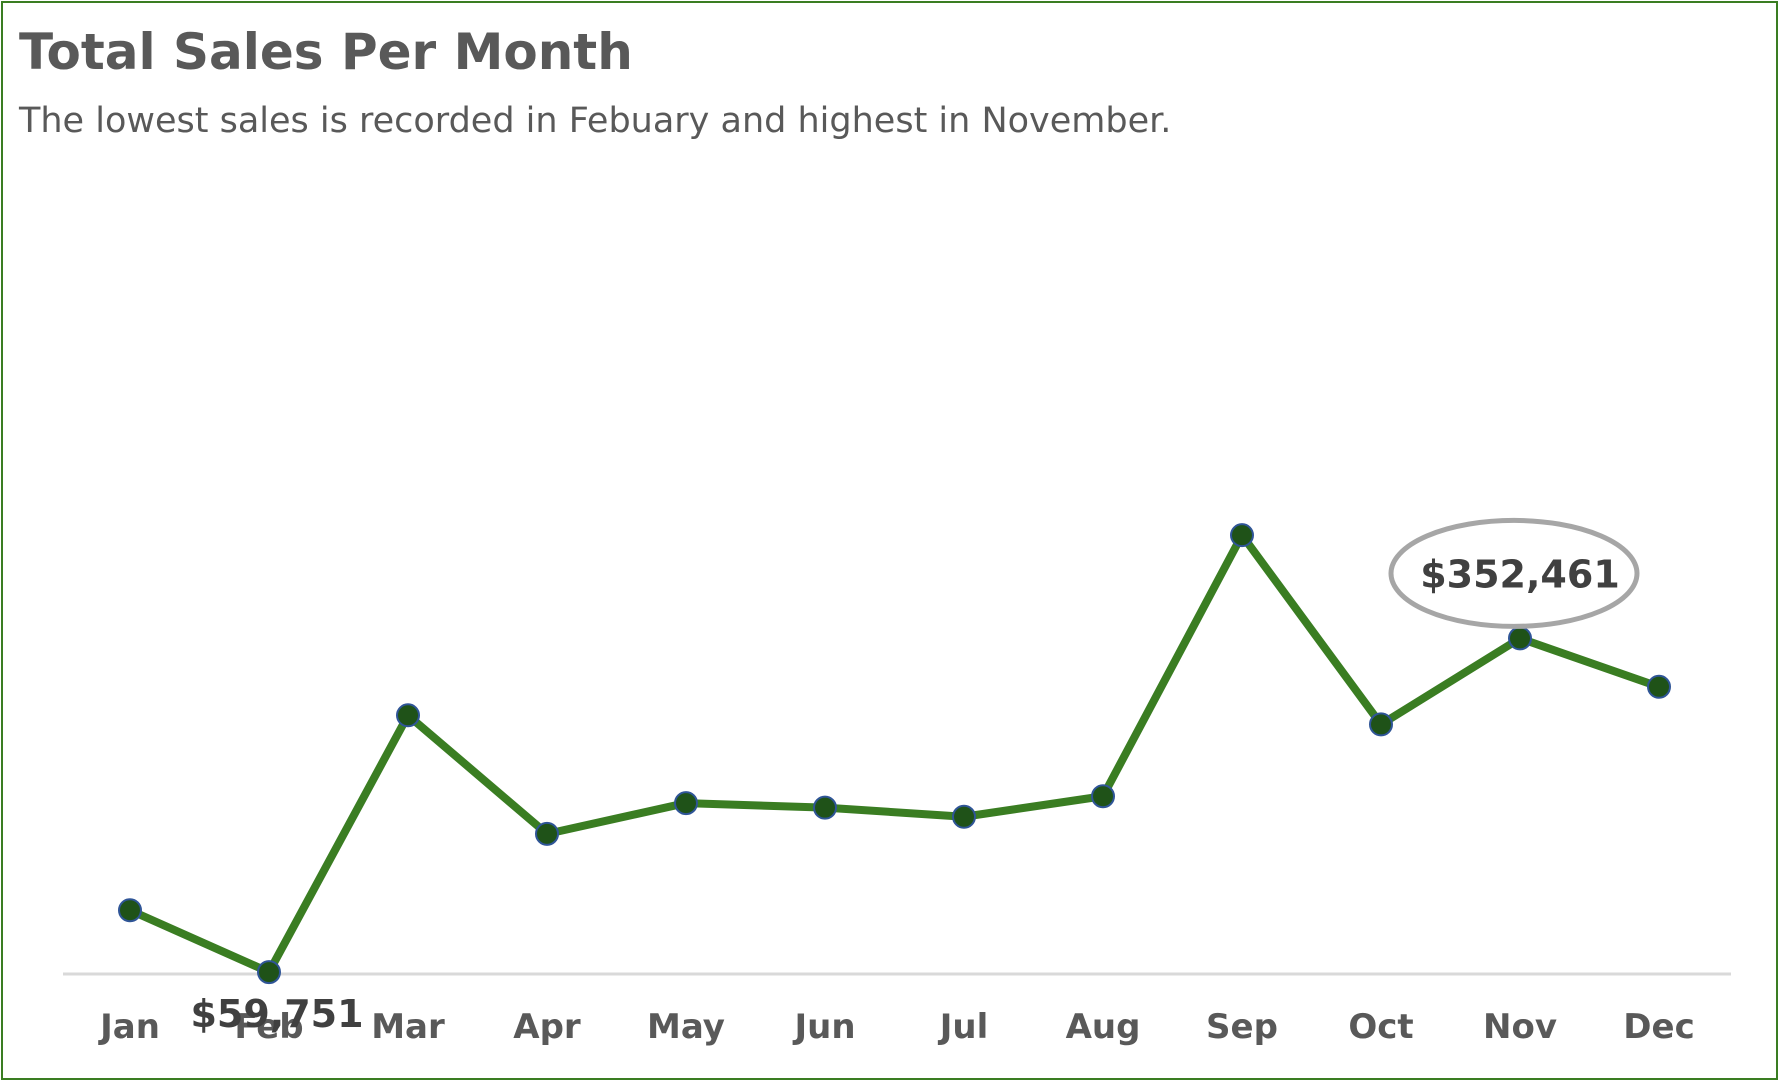 This screenshot has height=1081, width=1779. What do you see at coordinates (686, 803) in the screenshot?
I see `data-point-may` at bounding box center [686, 803].